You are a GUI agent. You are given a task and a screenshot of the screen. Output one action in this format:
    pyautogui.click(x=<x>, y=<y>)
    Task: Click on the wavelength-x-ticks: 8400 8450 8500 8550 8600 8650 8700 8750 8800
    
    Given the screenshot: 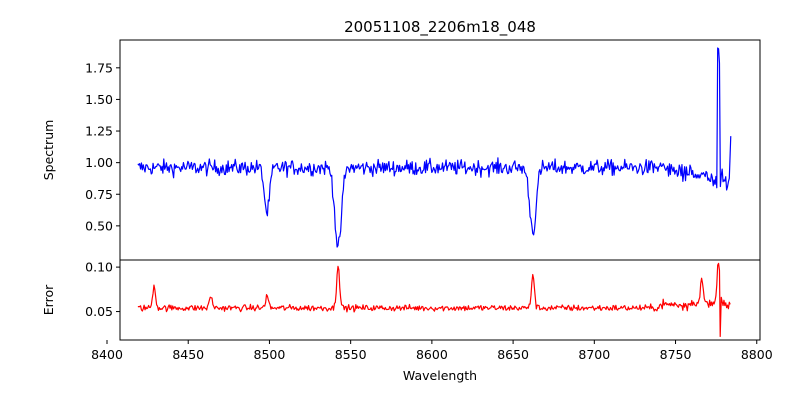 What is the action you would take?
    pyautogui.click(x=432, y=351)
    